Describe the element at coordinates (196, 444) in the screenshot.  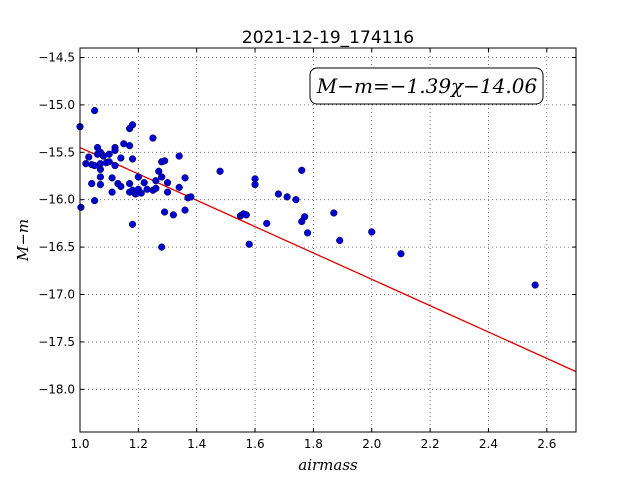
I see `x-tick-label: 1.4` at that location.